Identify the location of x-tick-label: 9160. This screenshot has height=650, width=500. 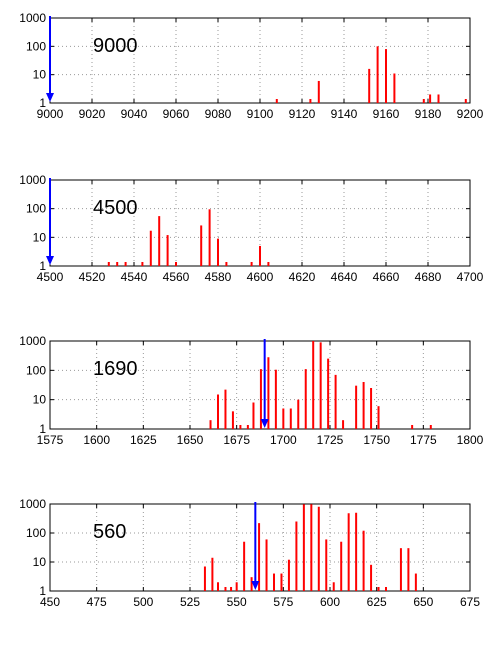
(386, 114).